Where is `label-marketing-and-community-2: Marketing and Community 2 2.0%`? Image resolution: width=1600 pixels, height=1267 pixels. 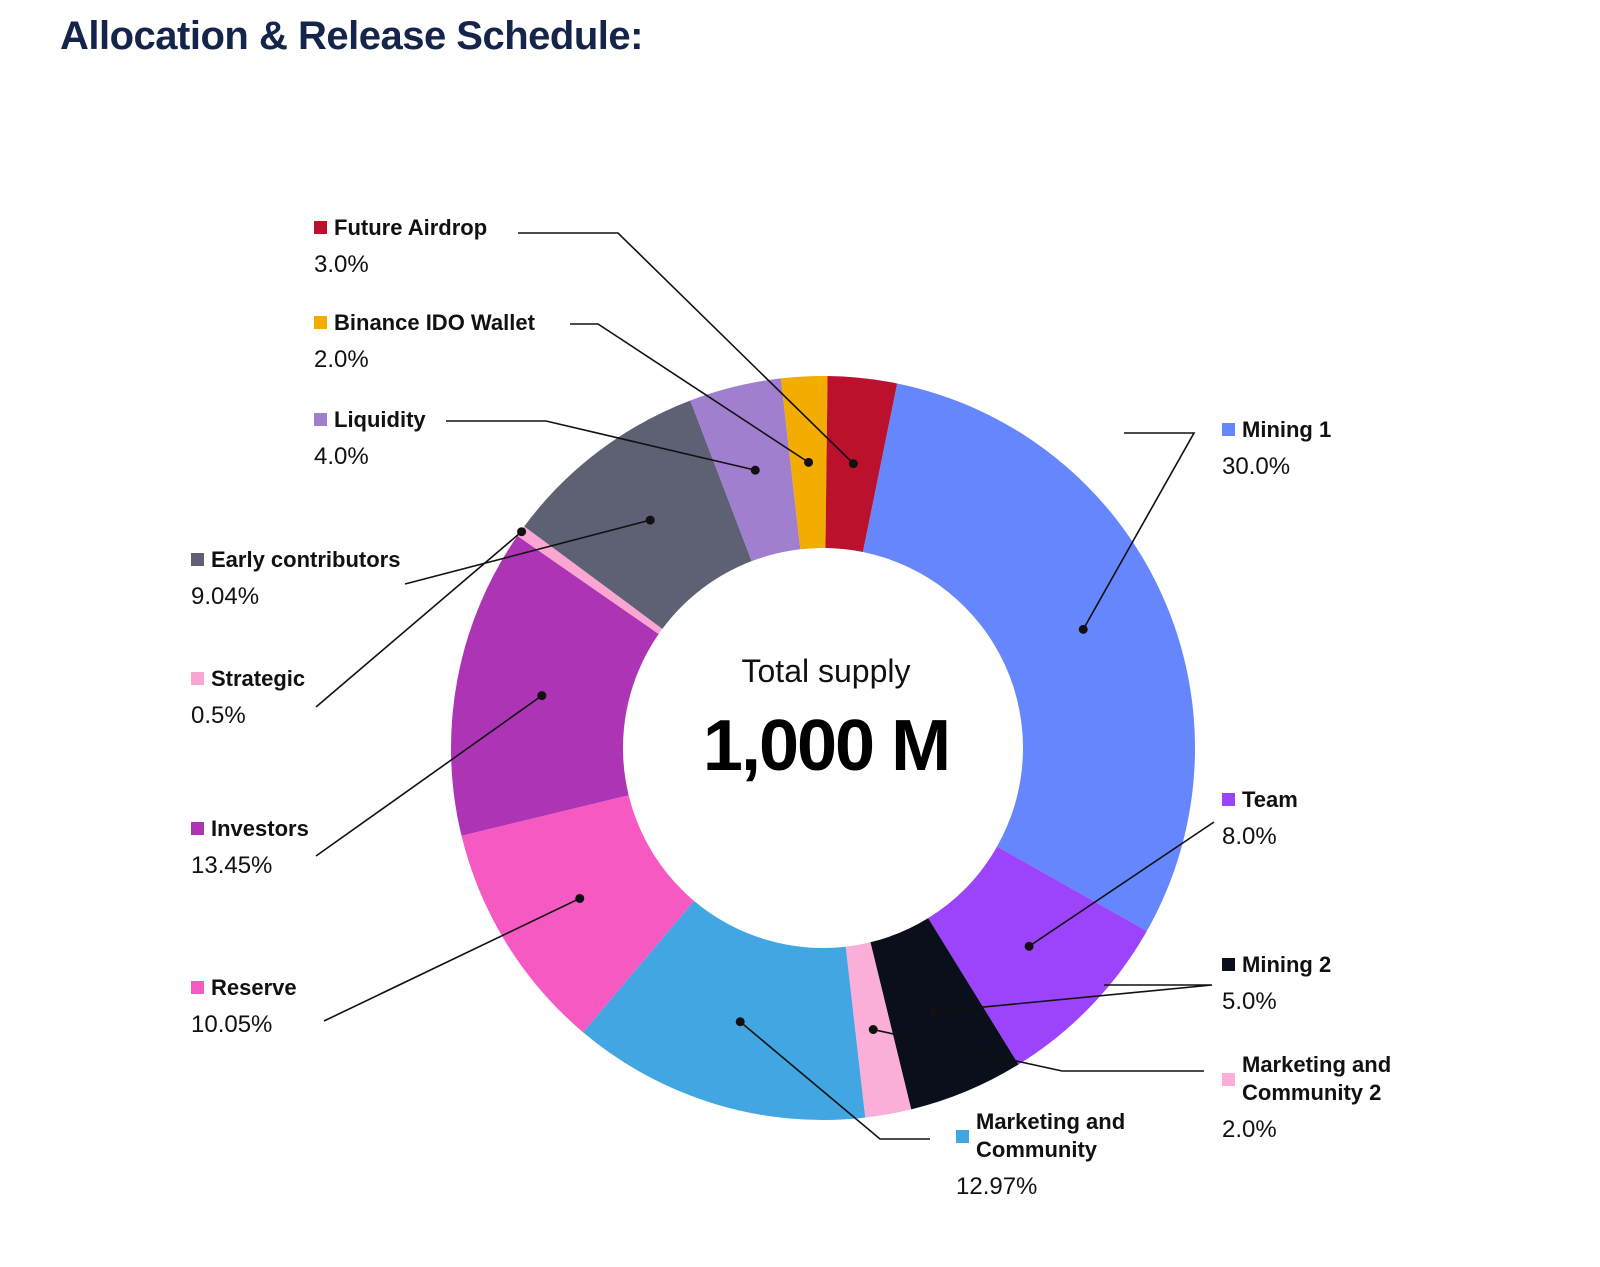 label-marketing-and-community-2: Marketing and Community 2 2.0% is located at coordinates (1306, 1097).